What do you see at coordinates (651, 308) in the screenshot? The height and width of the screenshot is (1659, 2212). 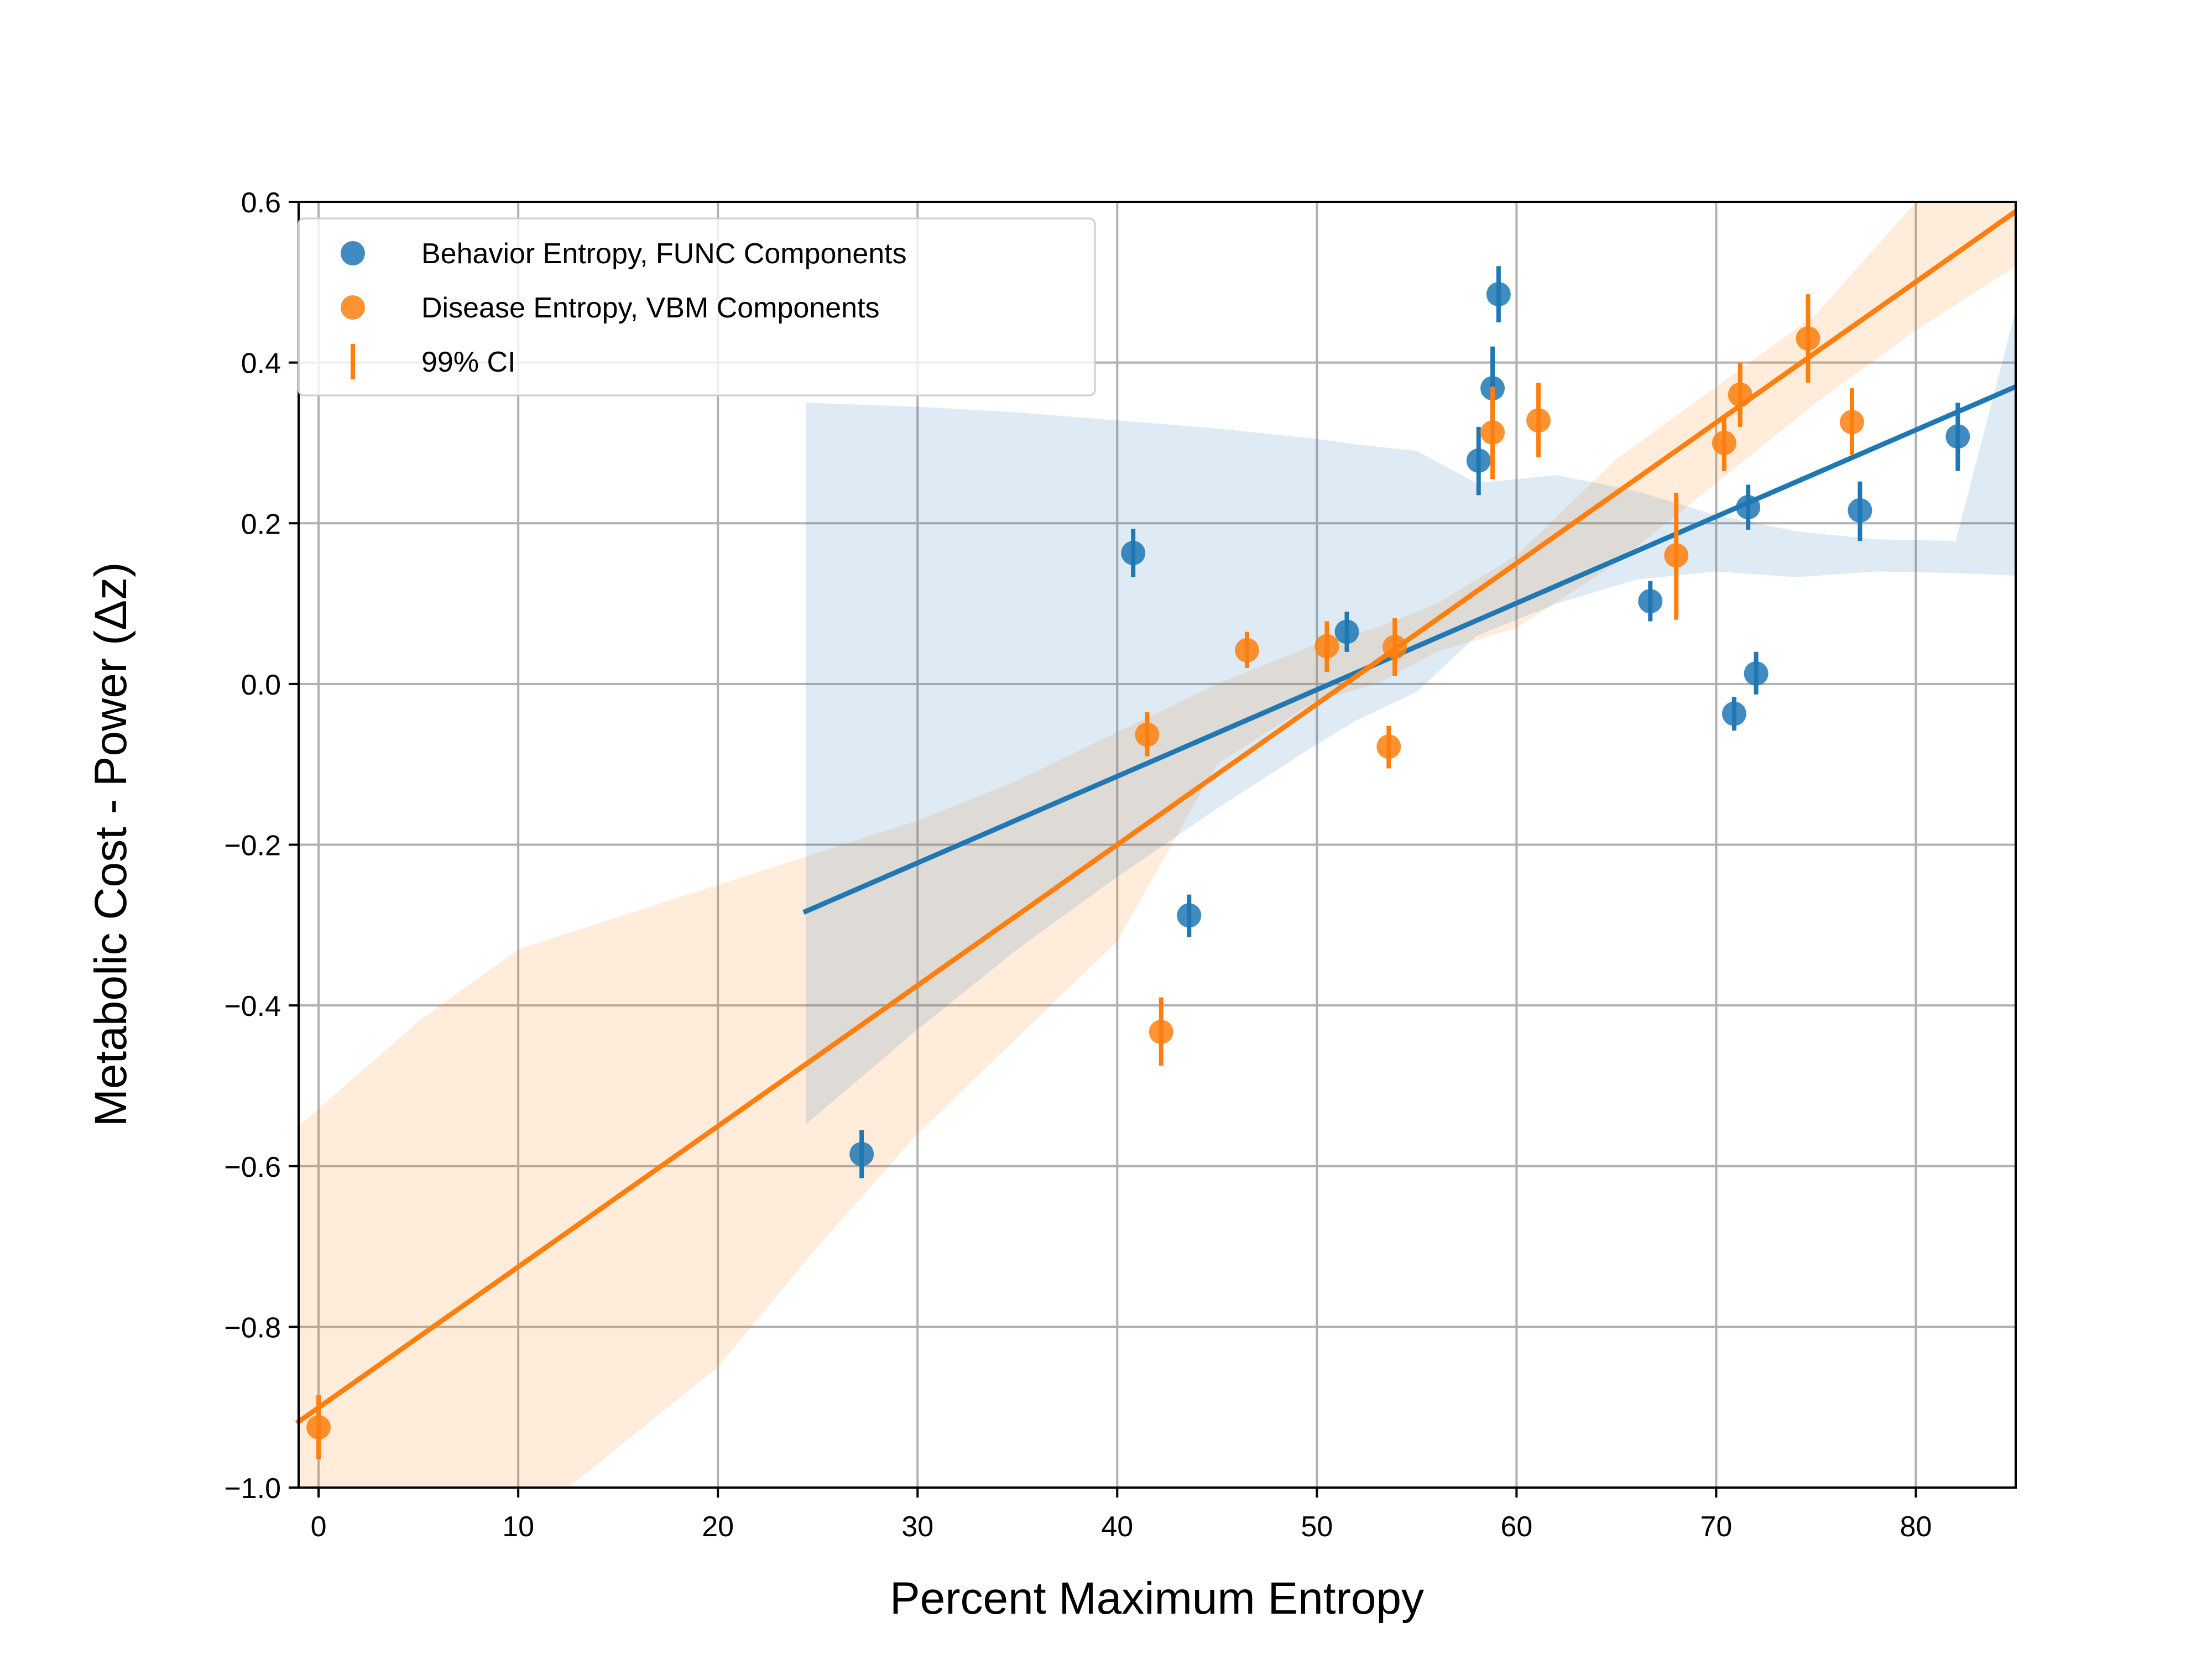 I see `legend-label-disease: Disease Entropy, VBM Components` at bounding box center [651, 308].